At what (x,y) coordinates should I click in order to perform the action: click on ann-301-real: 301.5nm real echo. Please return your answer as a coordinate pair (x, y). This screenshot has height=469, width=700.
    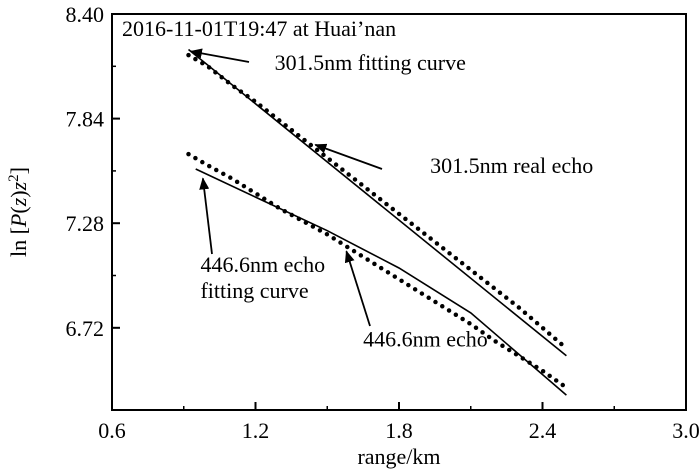
    Looking at the image, I should click on (453, 160).